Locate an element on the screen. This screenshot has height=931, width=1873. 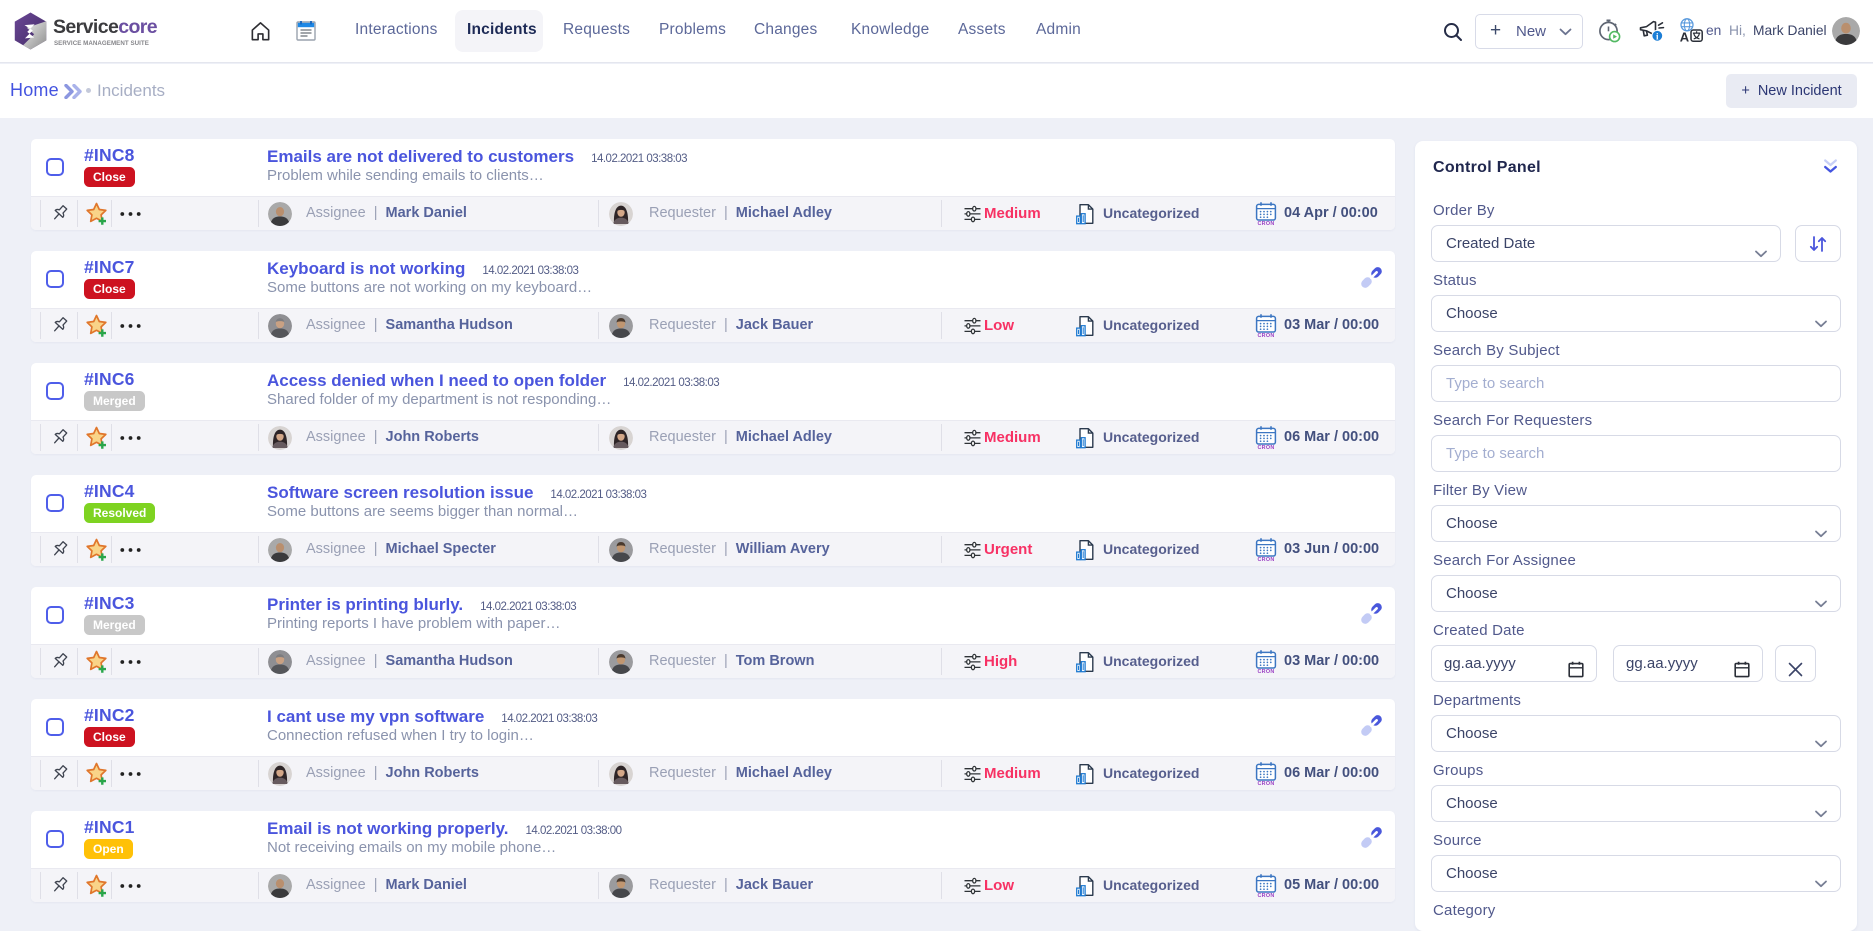
svg-text: i is located at coordinates (1657, 36).